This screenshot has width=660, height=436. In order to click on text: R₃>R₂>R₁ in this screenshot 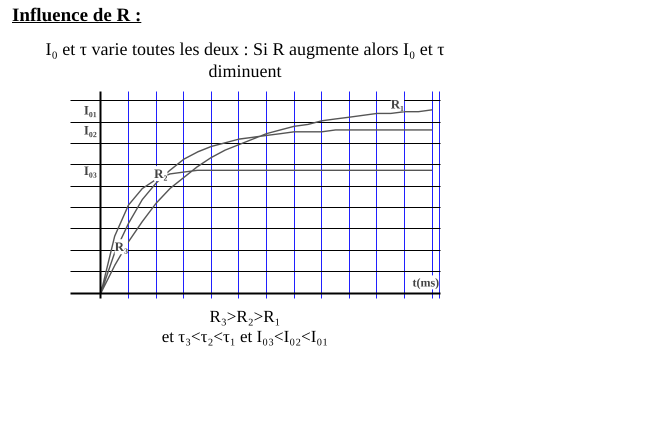, I will do `click(245, 316)`.